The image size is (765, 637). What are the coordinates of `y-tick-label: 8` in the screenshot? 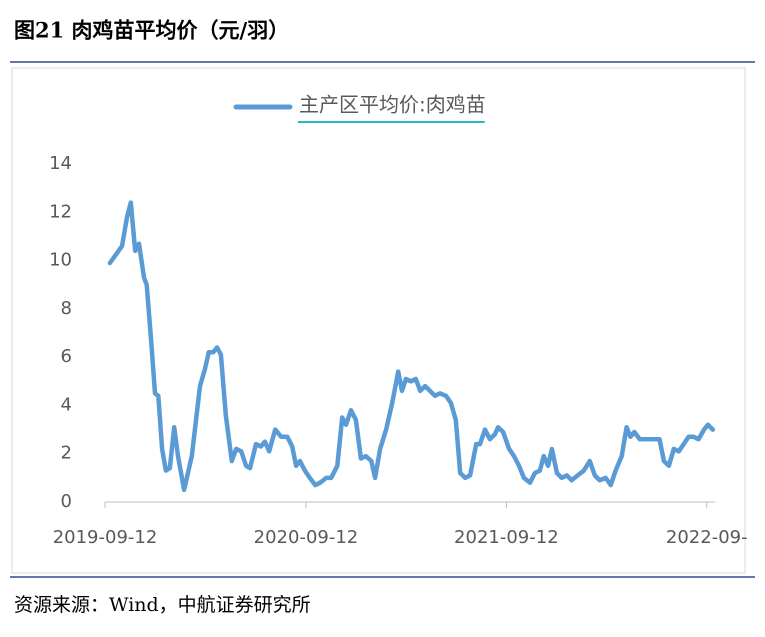 It's located at (66, 308).